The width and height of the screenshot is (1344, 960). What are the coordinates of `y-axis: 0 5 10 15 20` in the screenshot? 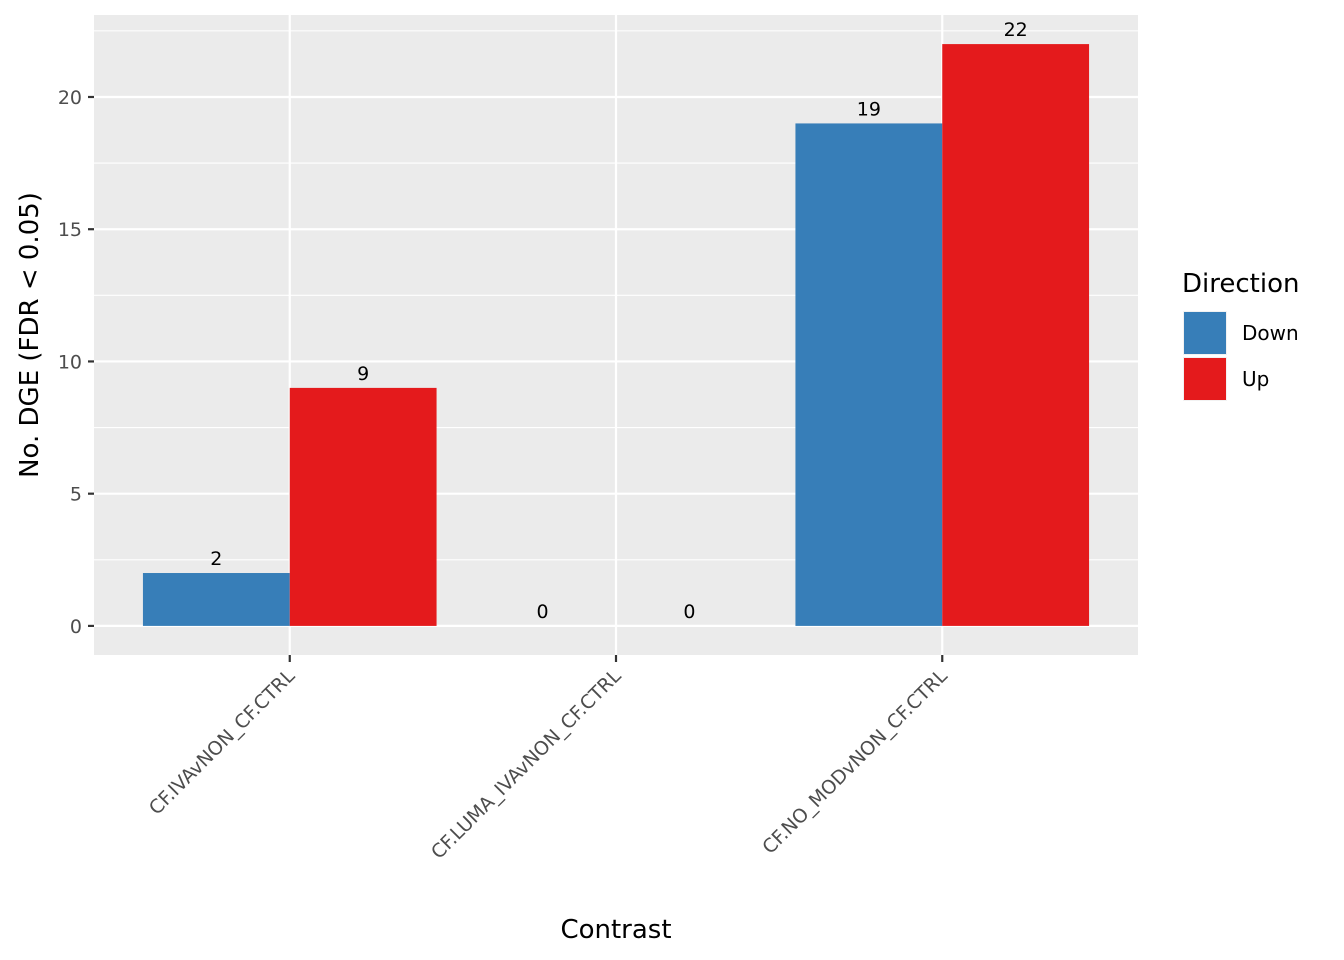 It's located at (76, 362).